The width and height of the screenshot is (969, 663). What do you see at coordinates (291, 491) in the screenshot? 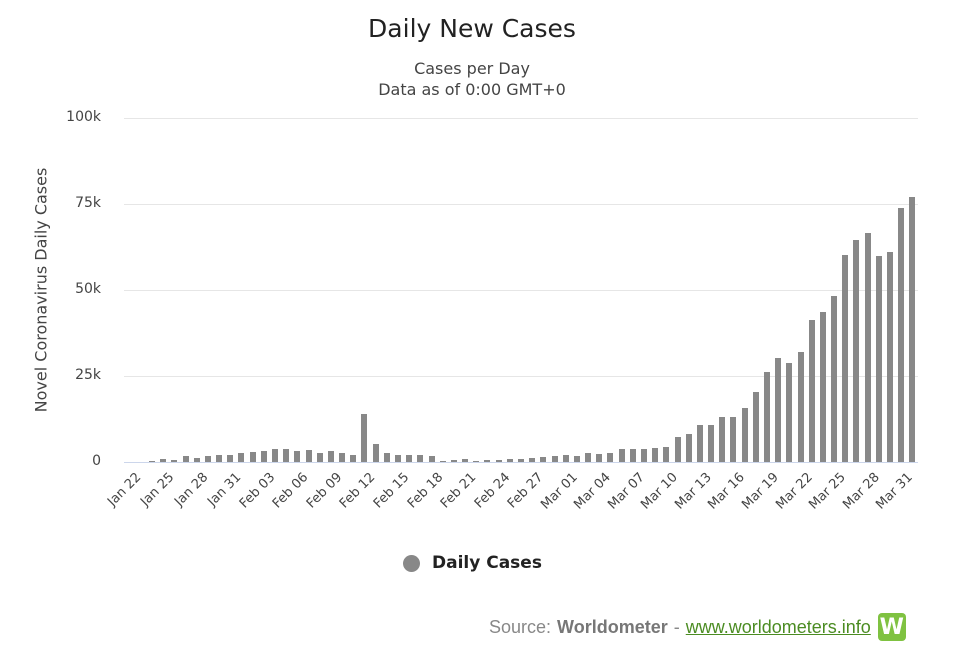
I see `x-tick-label: Feb 06` at bounding box center [291, 491].